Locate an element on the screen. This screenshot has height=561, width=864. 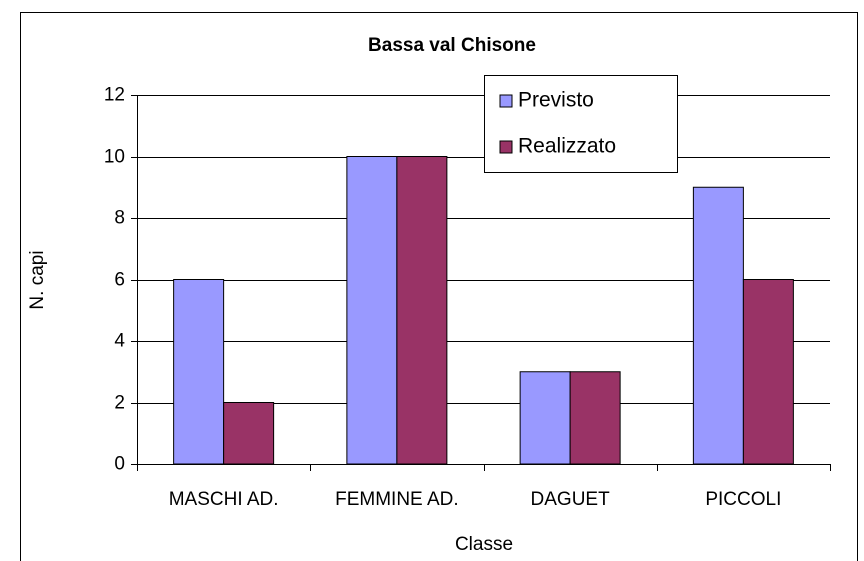
y-axis-label: N. capi is located at coordinates (37, 279).